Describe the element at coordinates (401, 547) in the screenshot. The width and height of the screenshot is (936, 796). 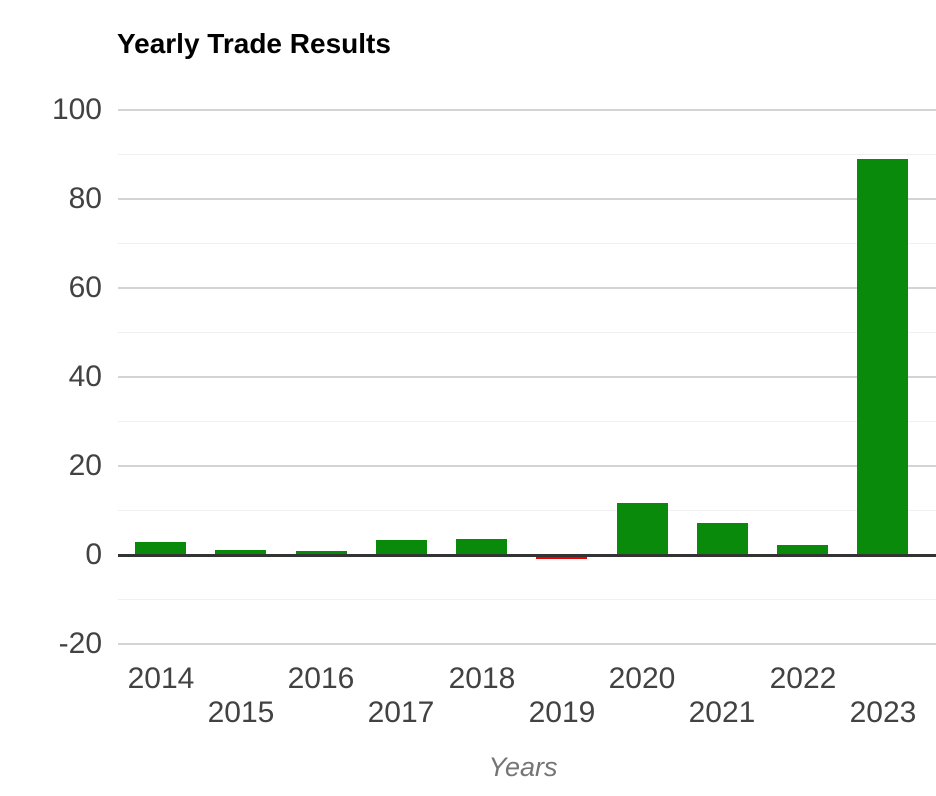
I see `bar-2017` at that location.